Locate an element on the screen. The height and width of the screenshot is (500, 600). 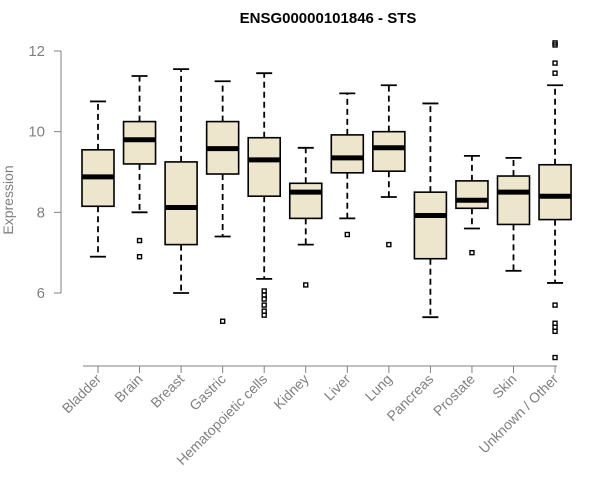
y-ticks: 6 8 10 12 is located at coordinates (44, 172).